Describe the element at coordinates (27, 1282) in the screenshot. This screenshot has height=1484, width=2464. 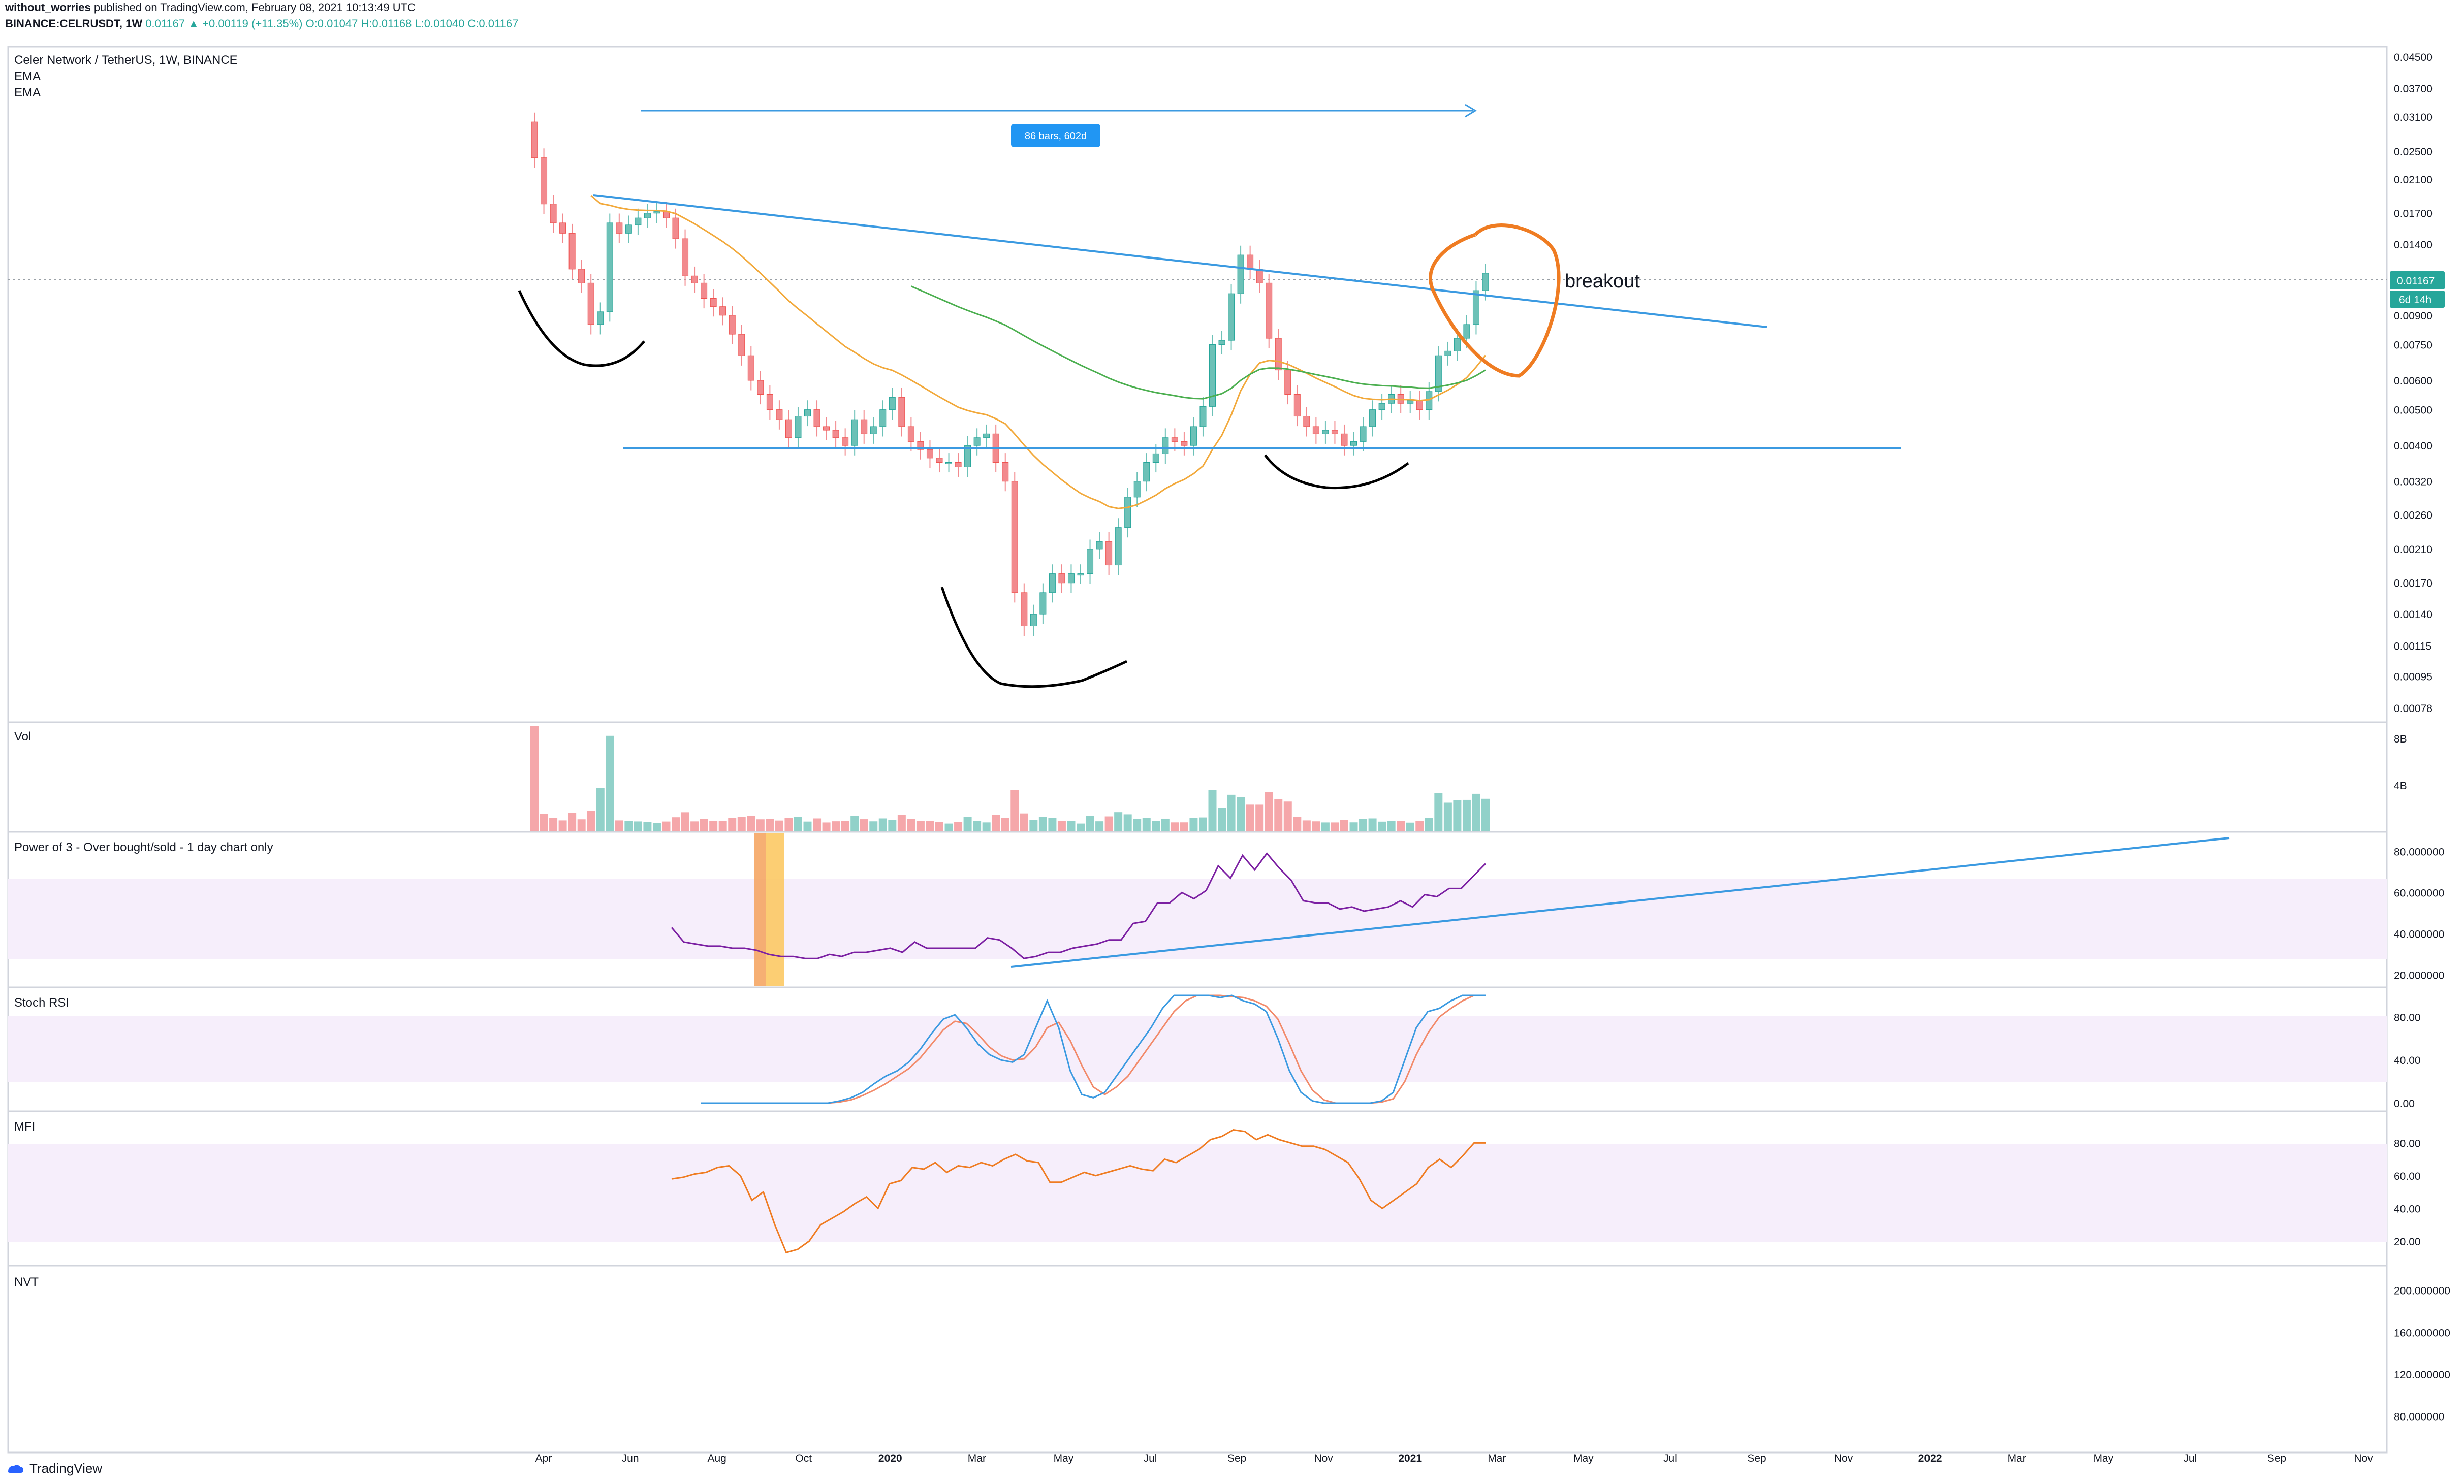
I see `nvt-title: NVT` at that location.